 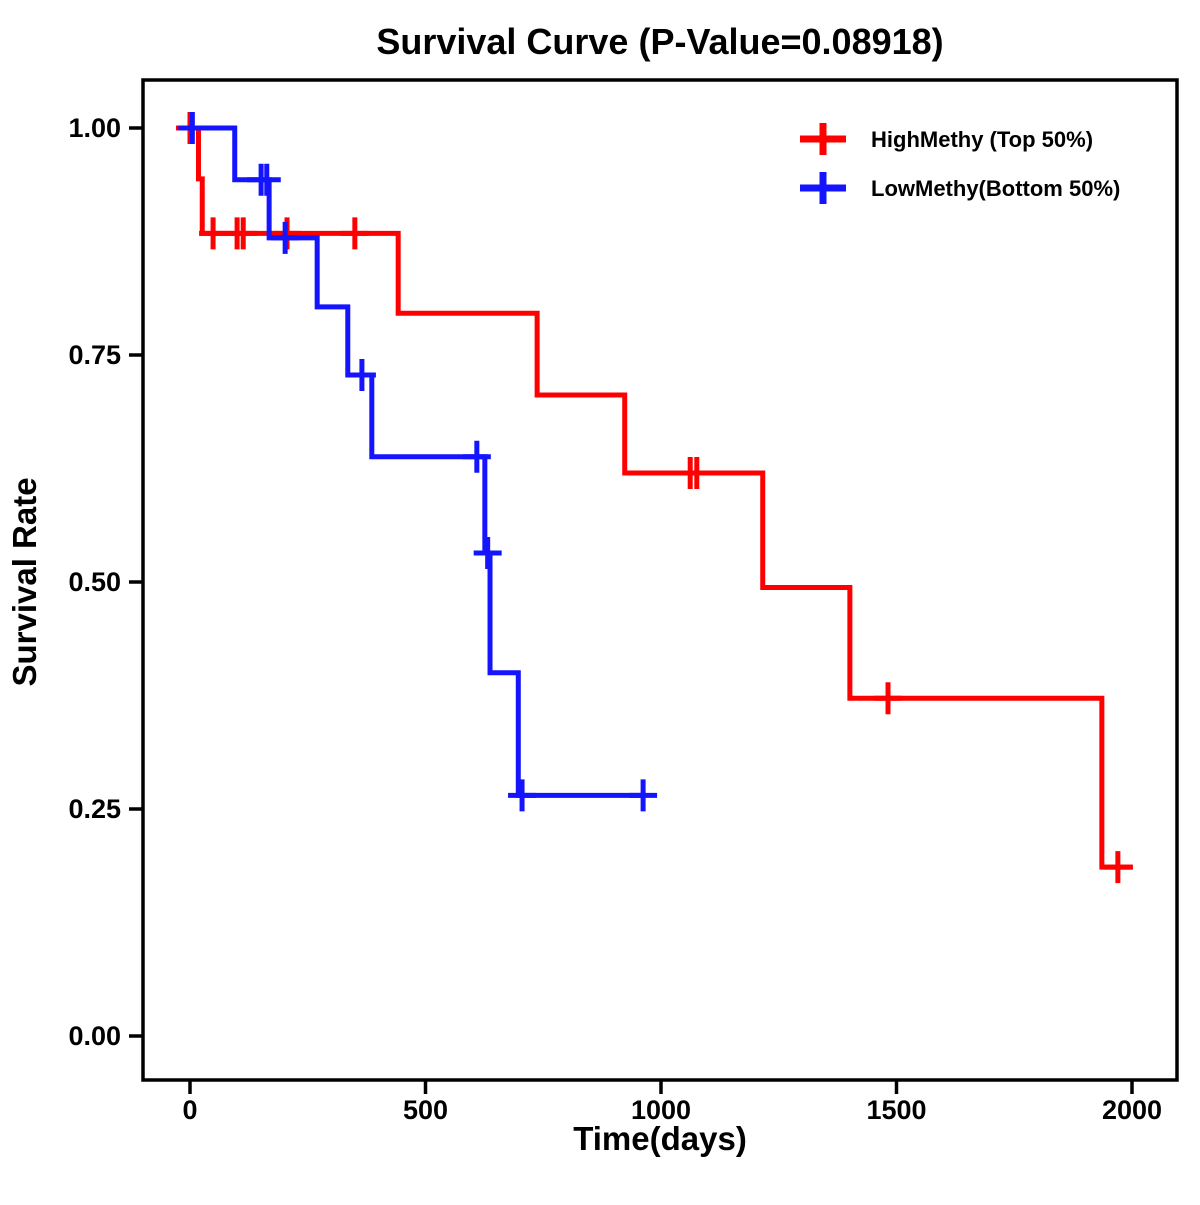 What do you see at coordinates (960, 163) in the screenshot?
I see `legend: HighMethy (Top 50%) LowMethy(Bottom 50%)` at bounding box center [960, 163].